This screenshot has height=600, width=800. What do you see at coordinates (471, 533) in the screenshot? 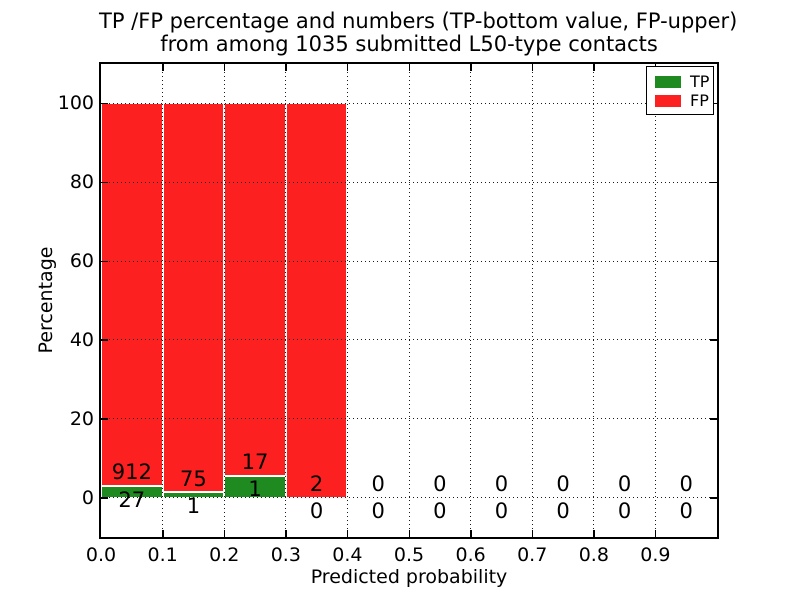
I see `x-major-tick-bottom-0.6` at bounding box center [471, 533].